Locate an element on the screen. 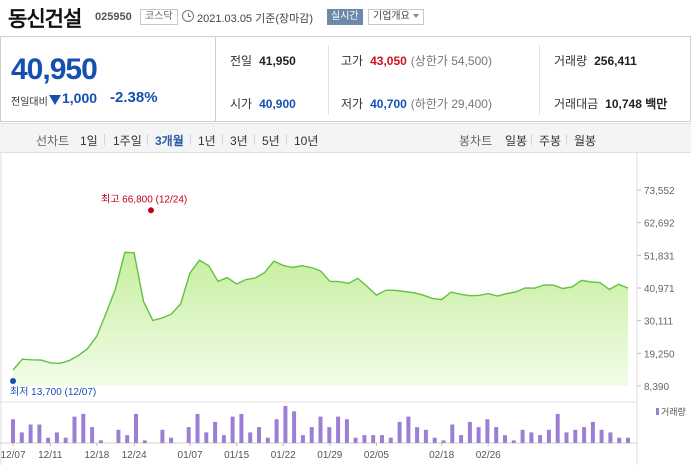  down-triangle-icon is located at coordinates (55, 100).